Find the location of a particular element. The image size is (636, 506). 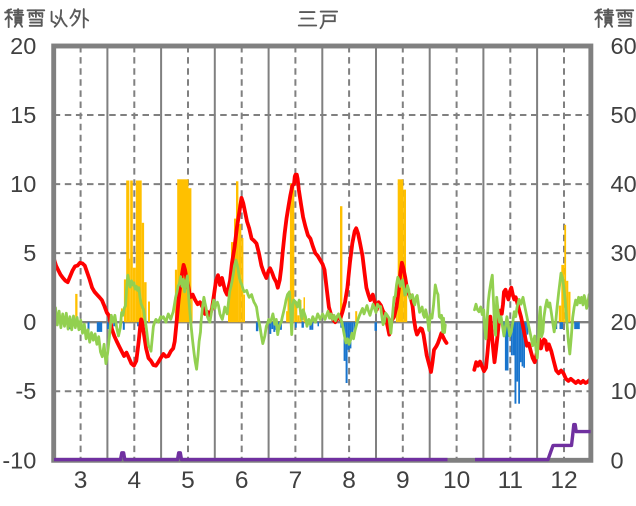

svg-text: 3 is located at coordinates (81, 480).